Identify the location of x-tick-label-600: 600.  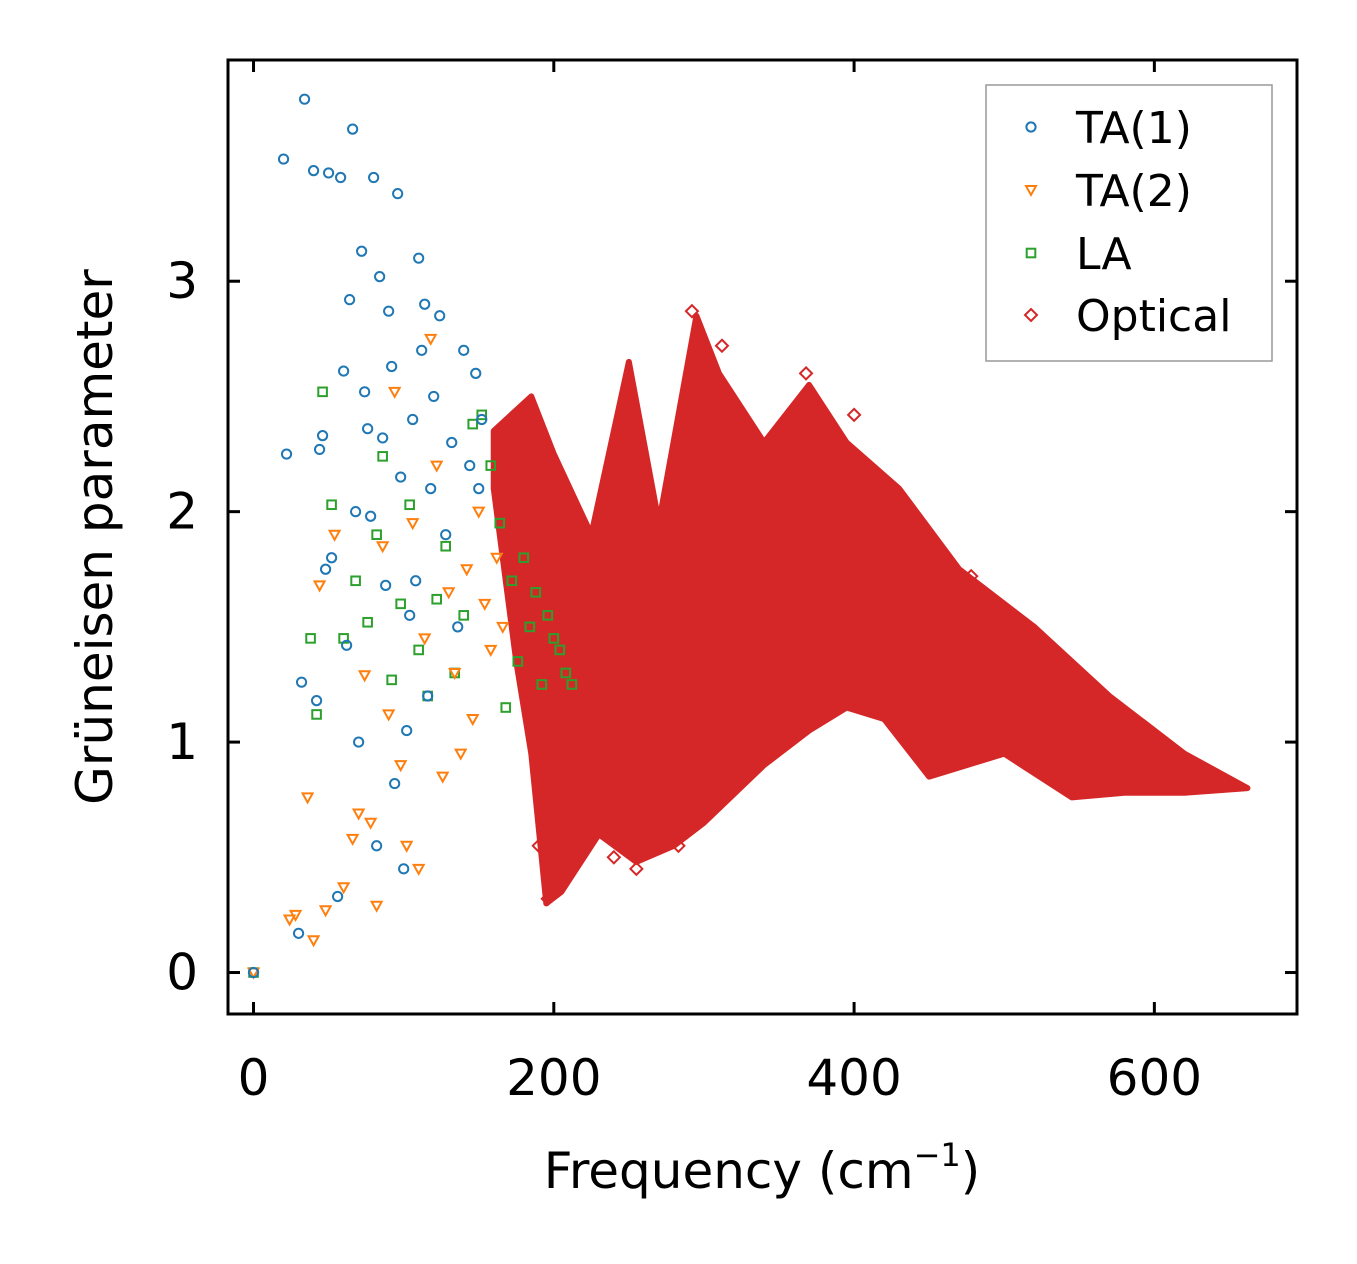
(1154, 1078).